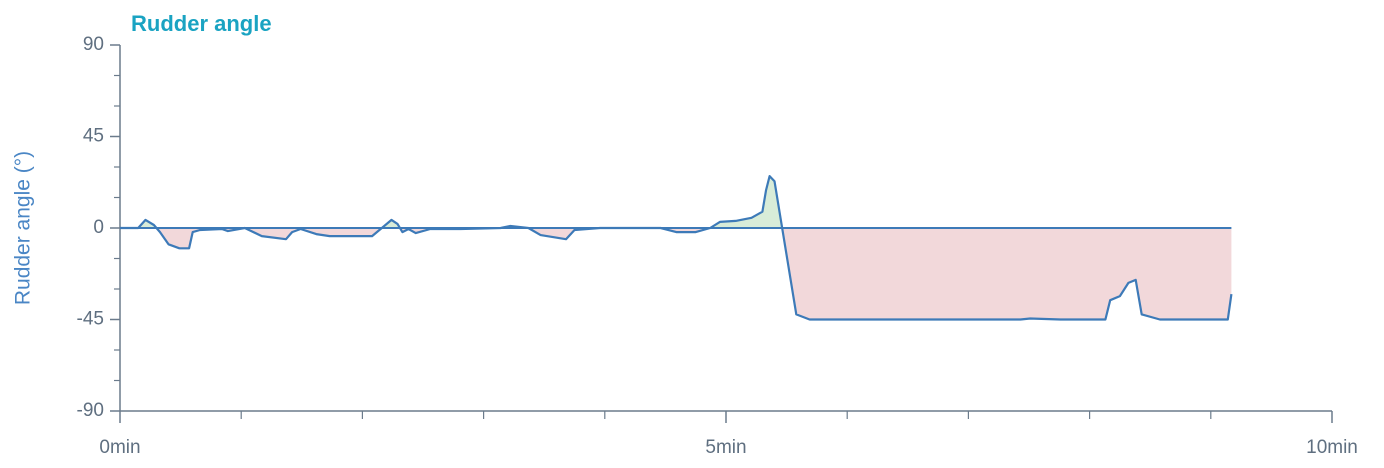 This screenshot has height=468, width=1384. I want to click on y-axis-label: Rudder angle (°), so click(23, 228).